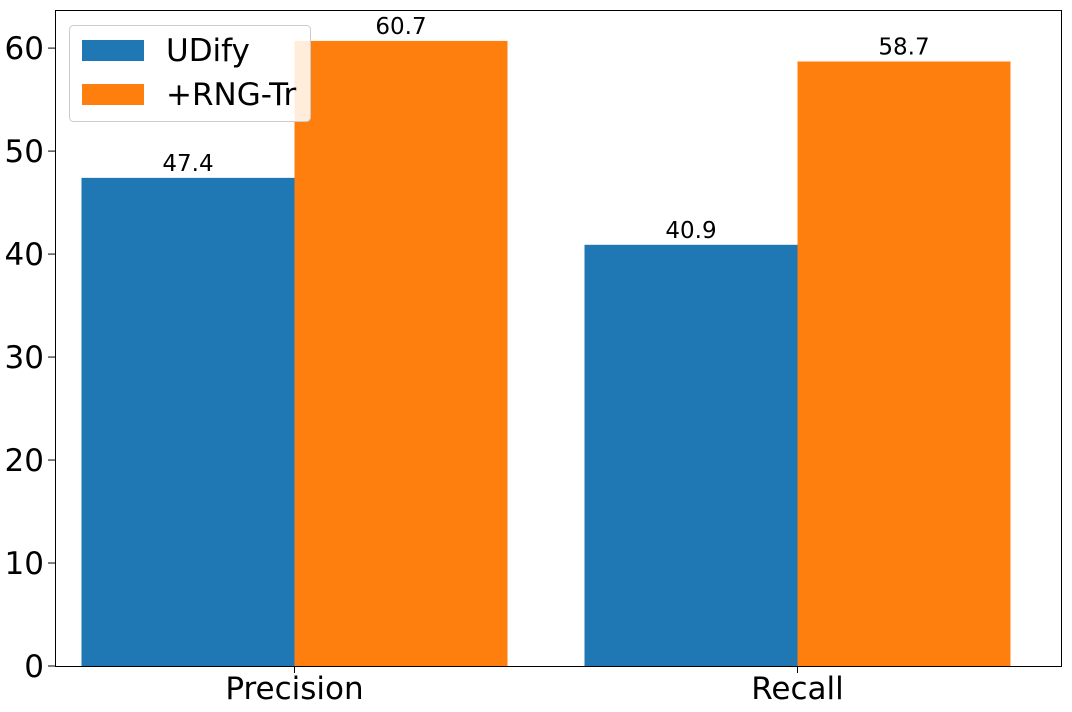  I want to click on y-tick-label: 10, so click(24, 564).